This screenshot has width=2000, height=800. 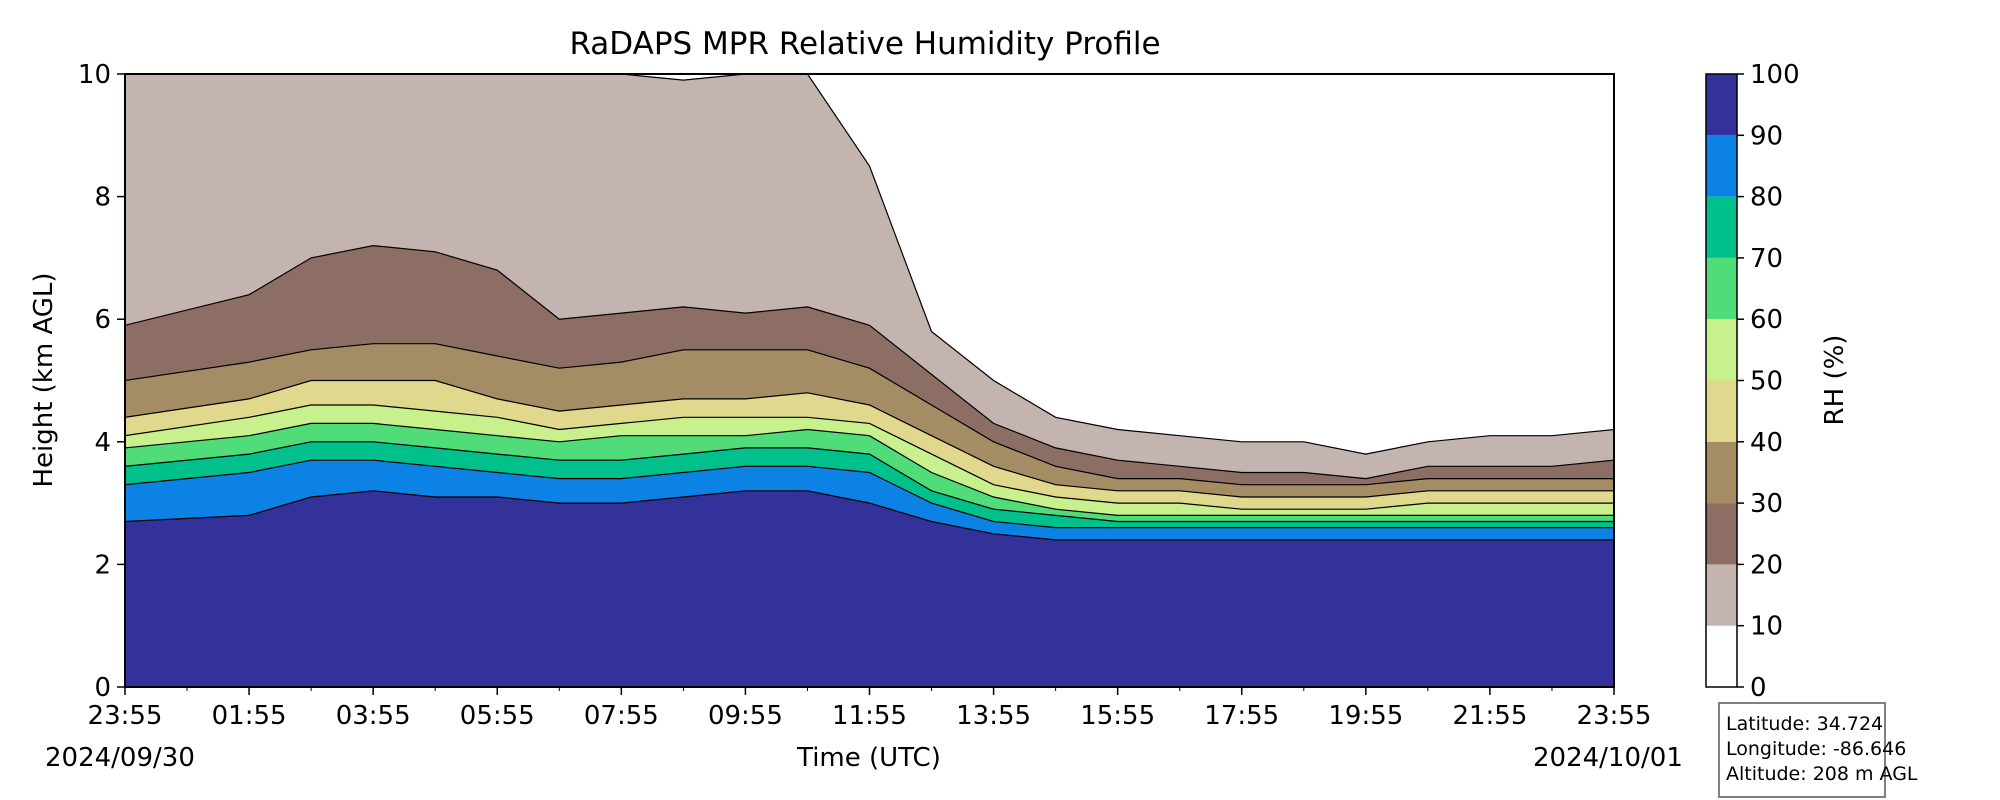 I want to click on longitude-text: Longitude: -86.646, so click(x=1816, y=749).